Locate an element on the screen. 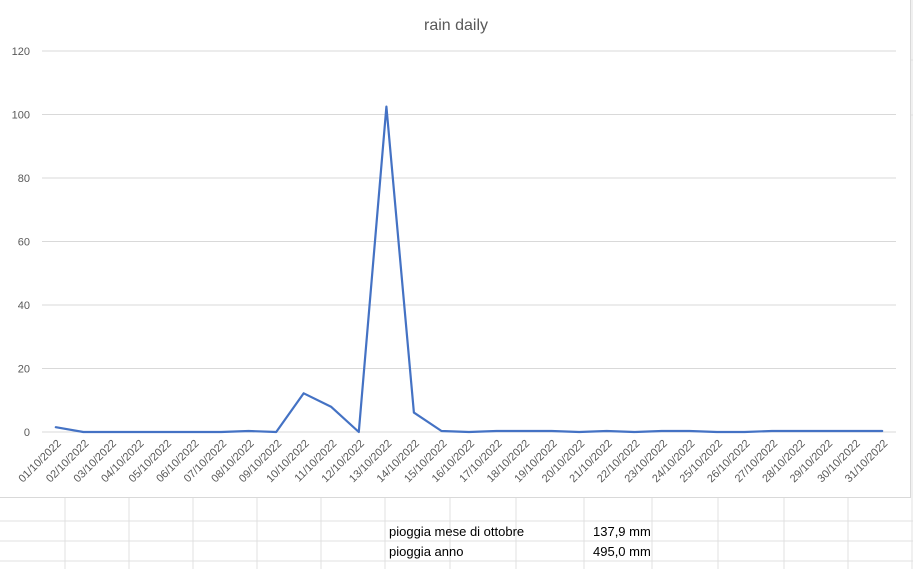 The image size is (913, 569). y-tick-label: 80 is located at coordinates (24, 179).